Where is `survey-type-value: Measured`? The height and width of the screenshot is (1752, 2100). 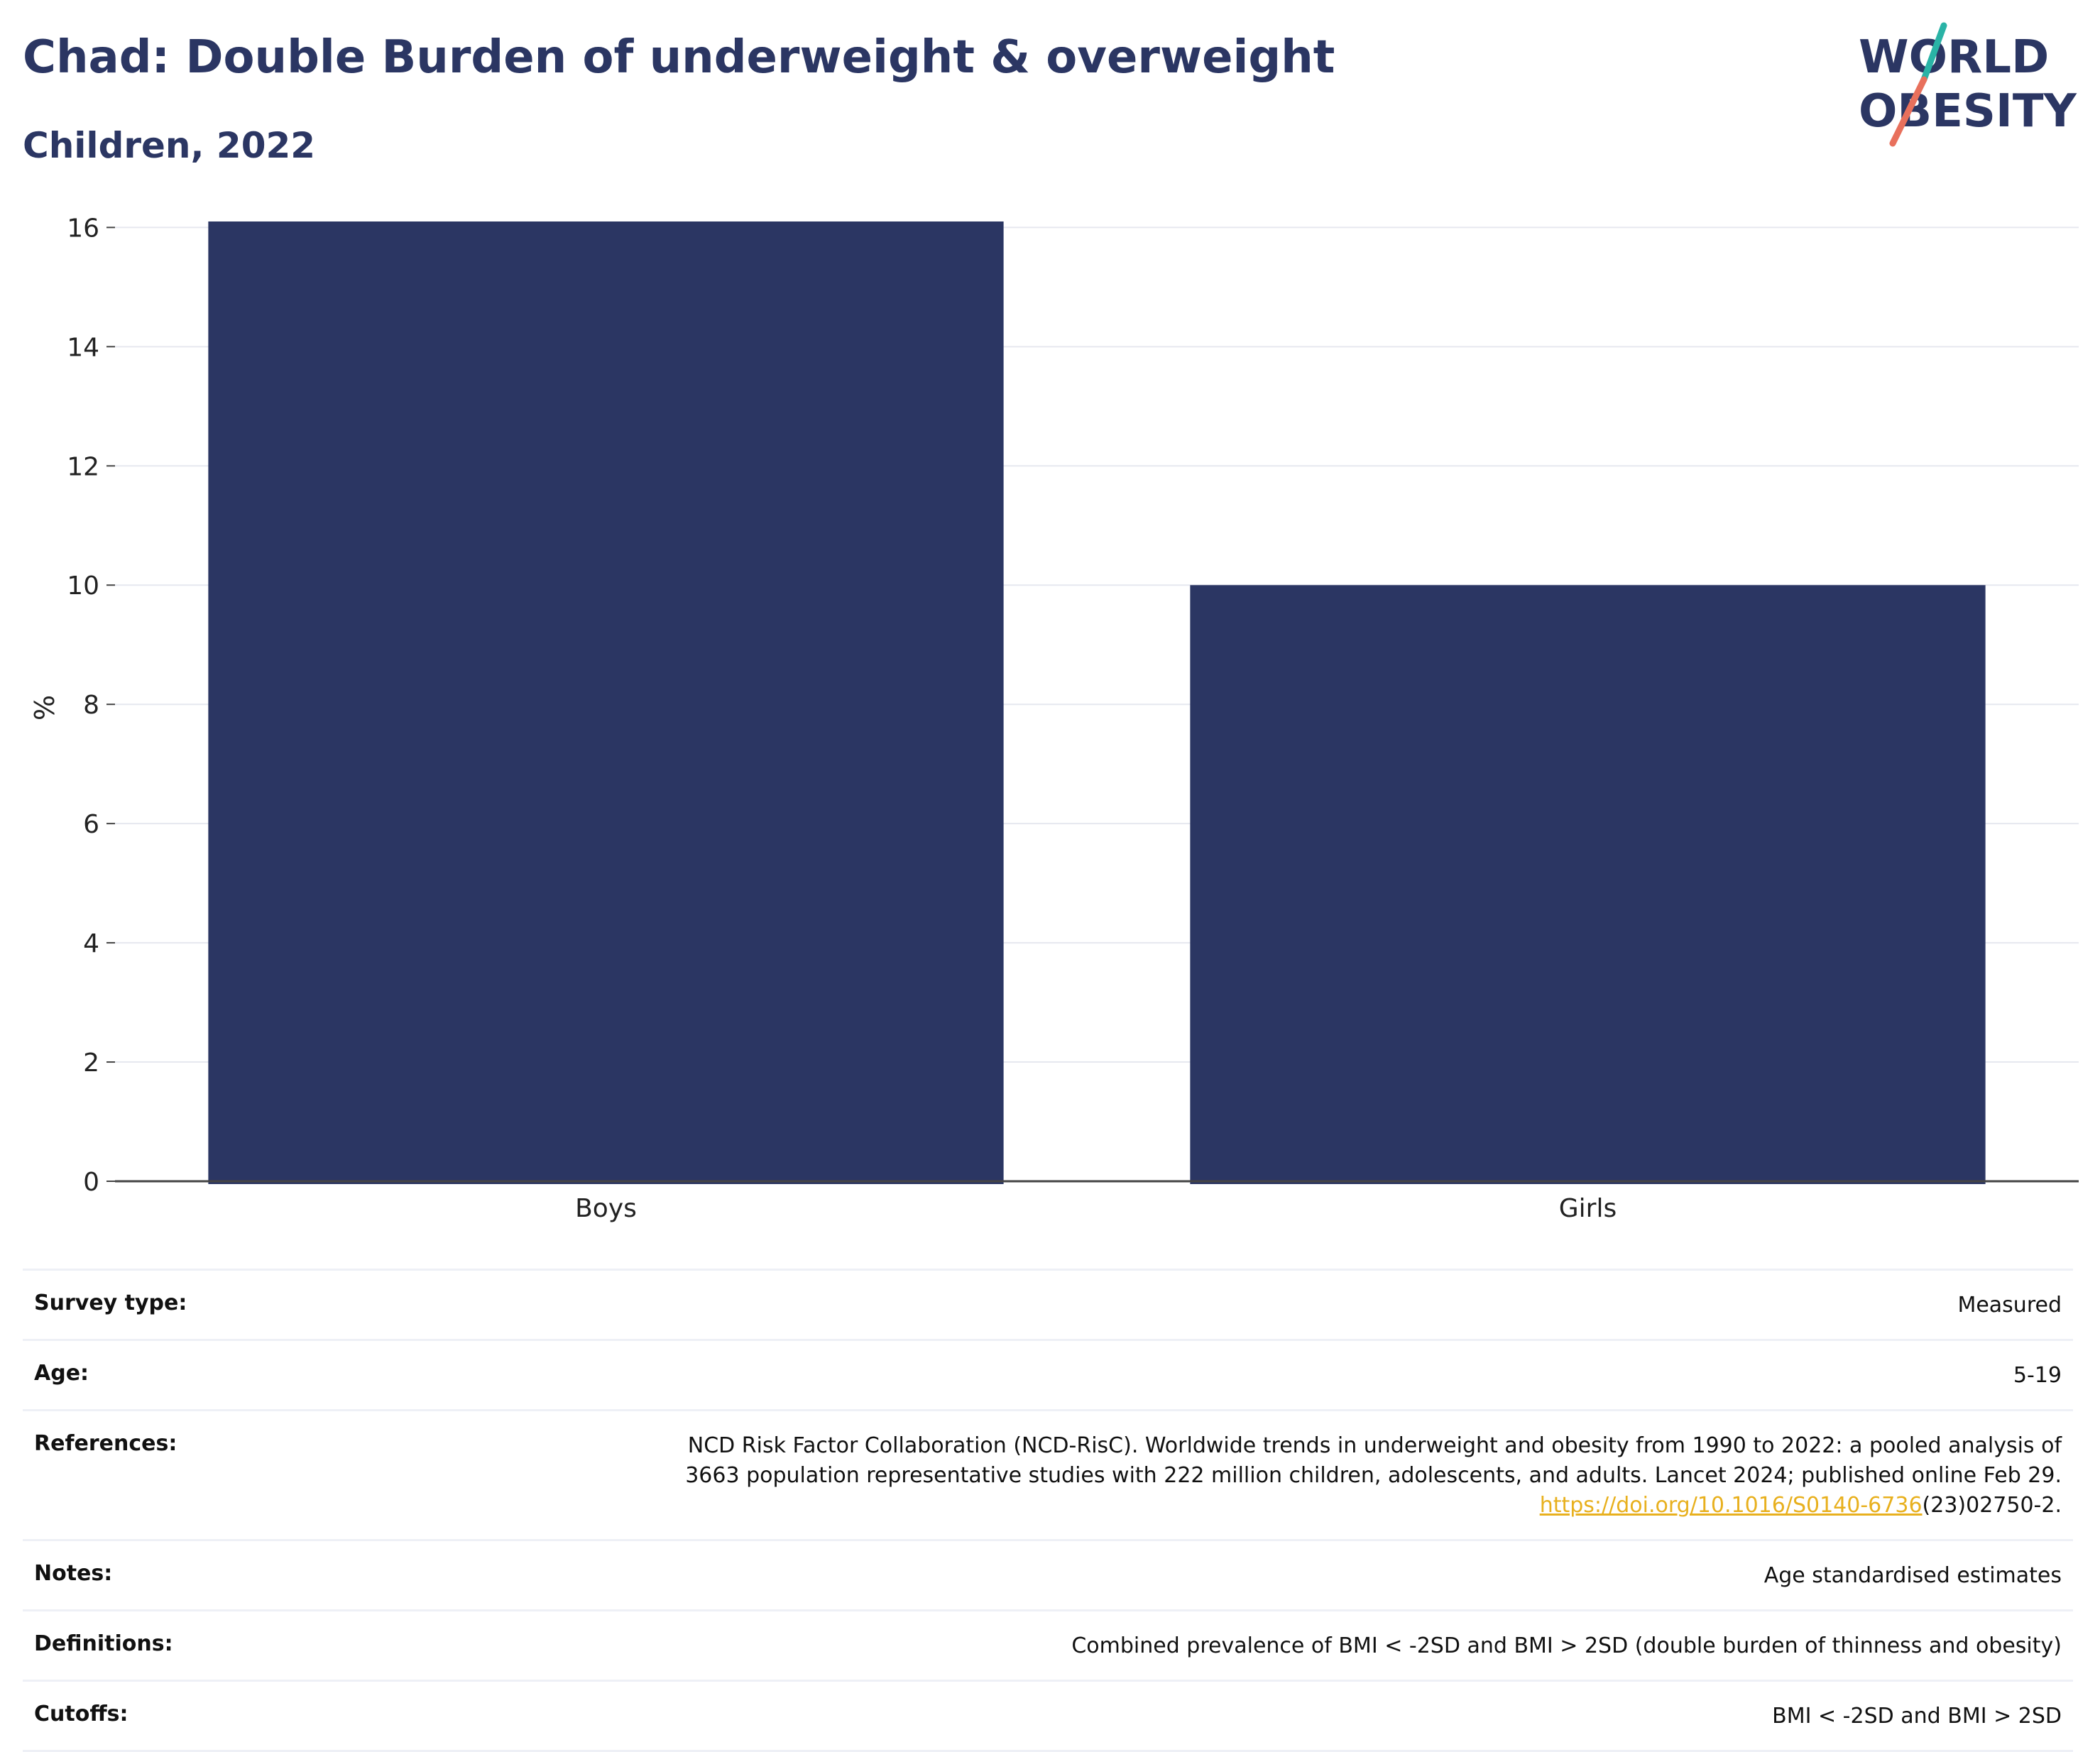 survey-type-value: Measured is located at coordinates (2009, 1306).